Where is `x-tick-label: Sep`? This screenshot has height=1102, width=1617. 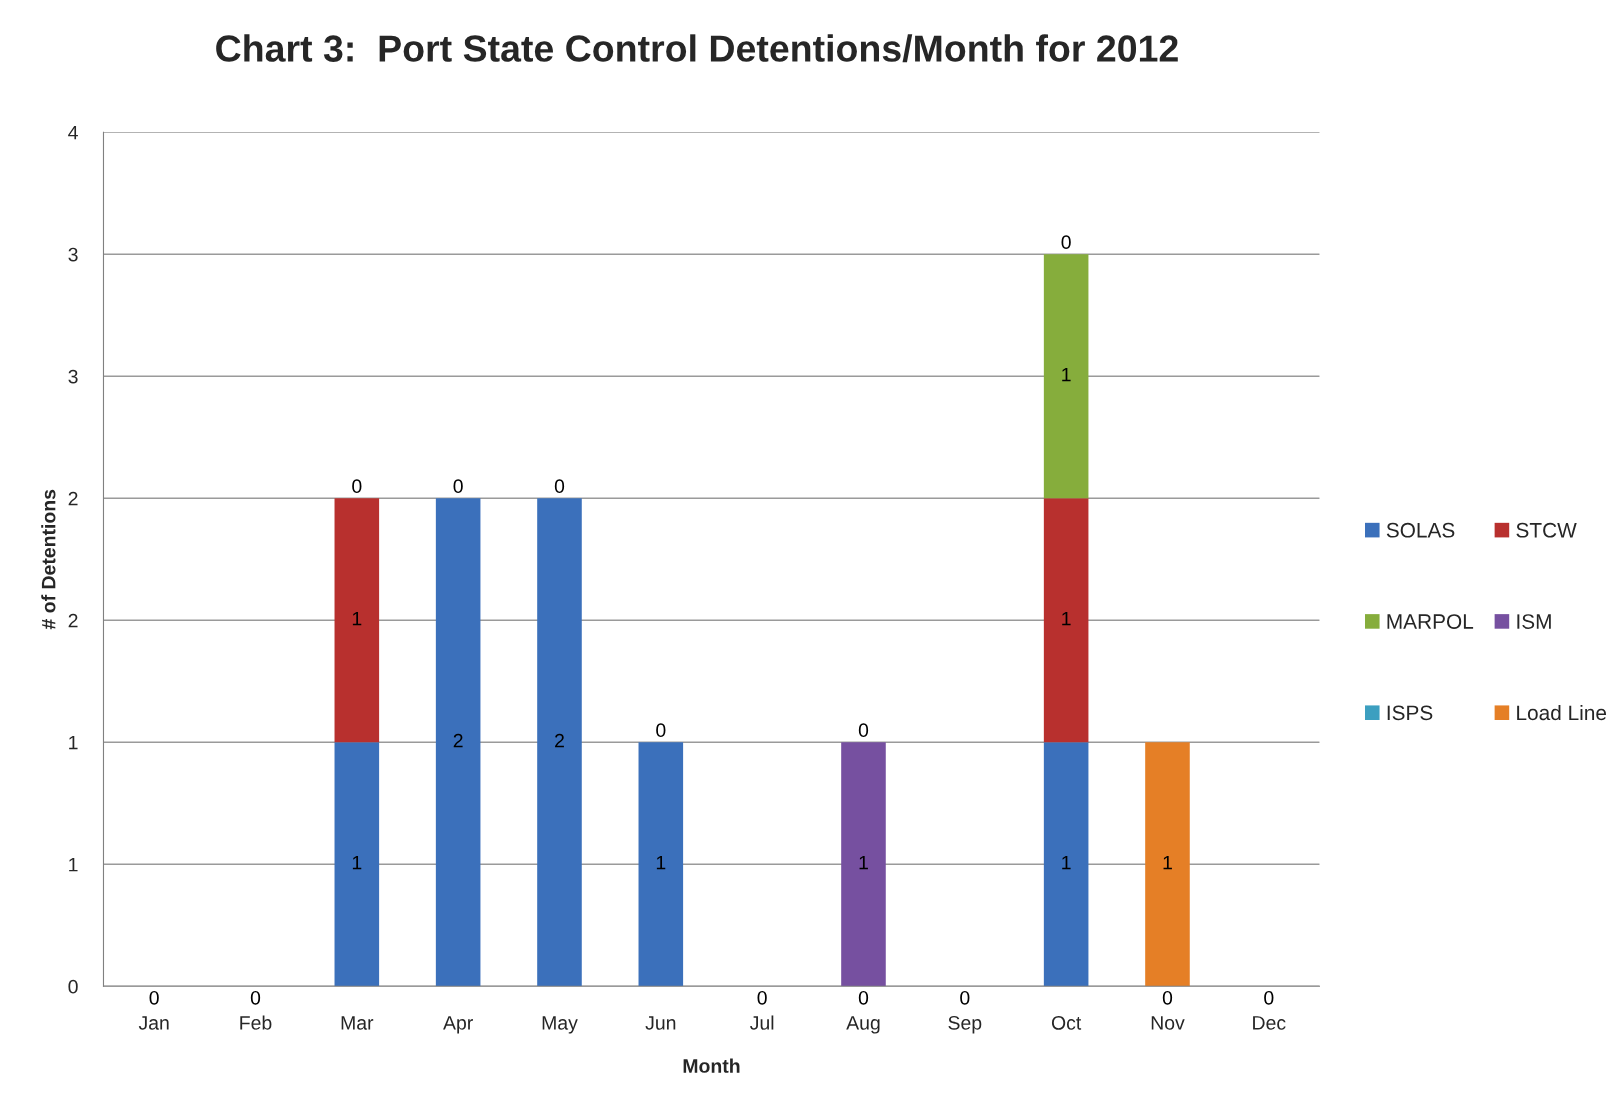 x-tick-label: Sep is located at coordinates (965, 1024).